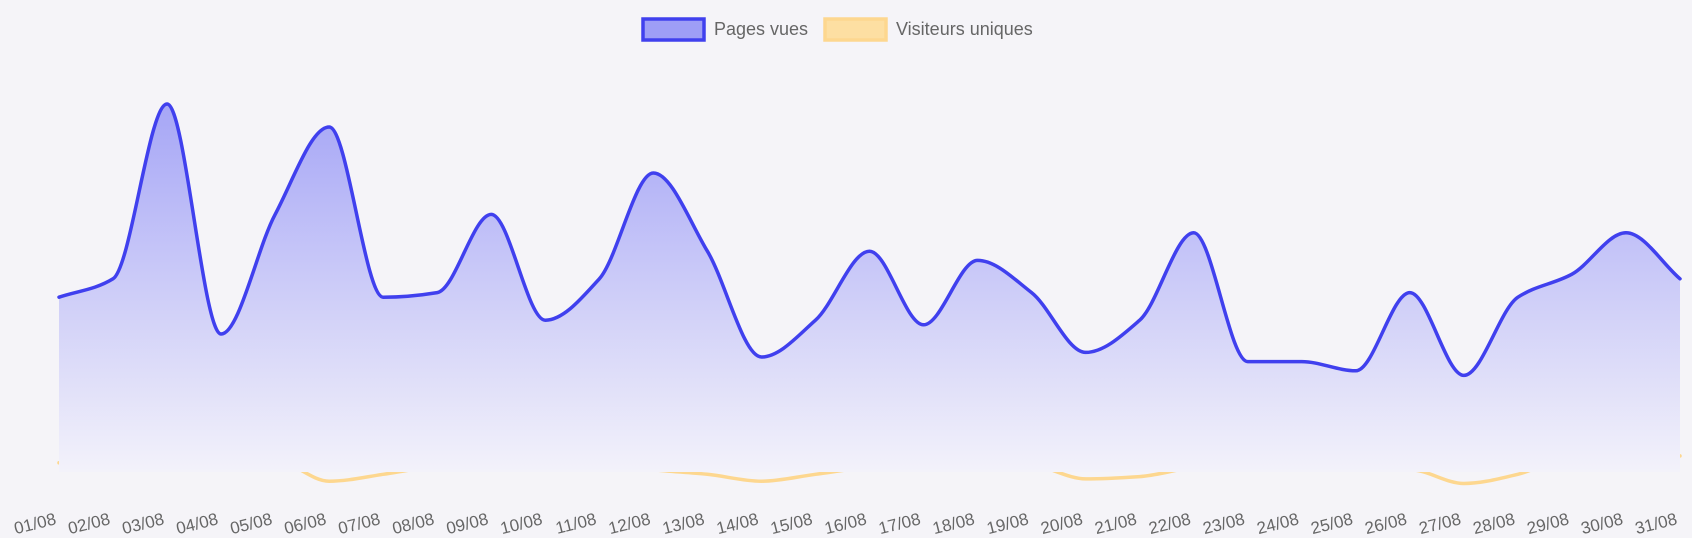  What do you see at coordinates (143, 523) in the screenshot?
I see `x-tick-label: 03/08` at bounding box center [143, 523].